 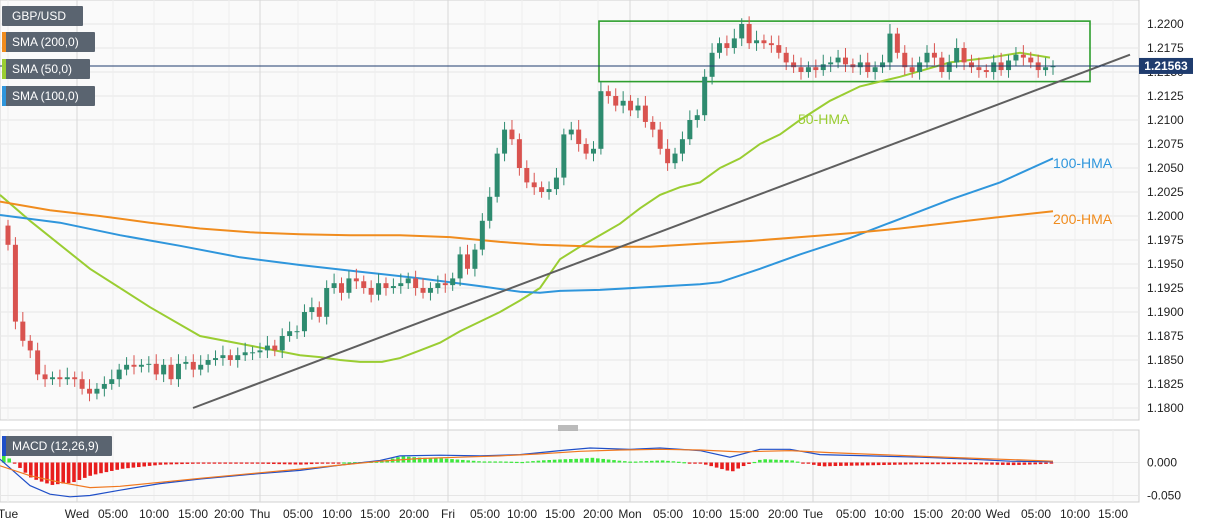 What do you see at coordinates (42, 16) in the screenshot?
I see `legend-symbol: GBP/USD` at bounding box center [42, 16].